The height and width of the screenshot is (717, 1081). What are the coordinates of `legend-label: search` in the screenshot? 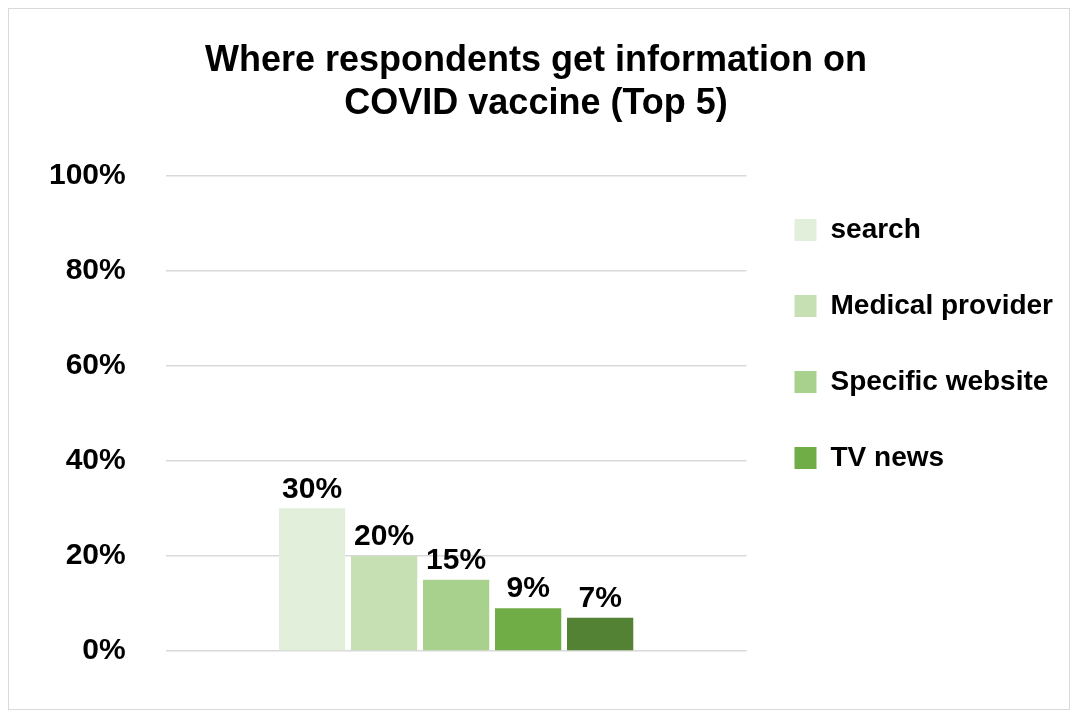 It's located at (875, 228).